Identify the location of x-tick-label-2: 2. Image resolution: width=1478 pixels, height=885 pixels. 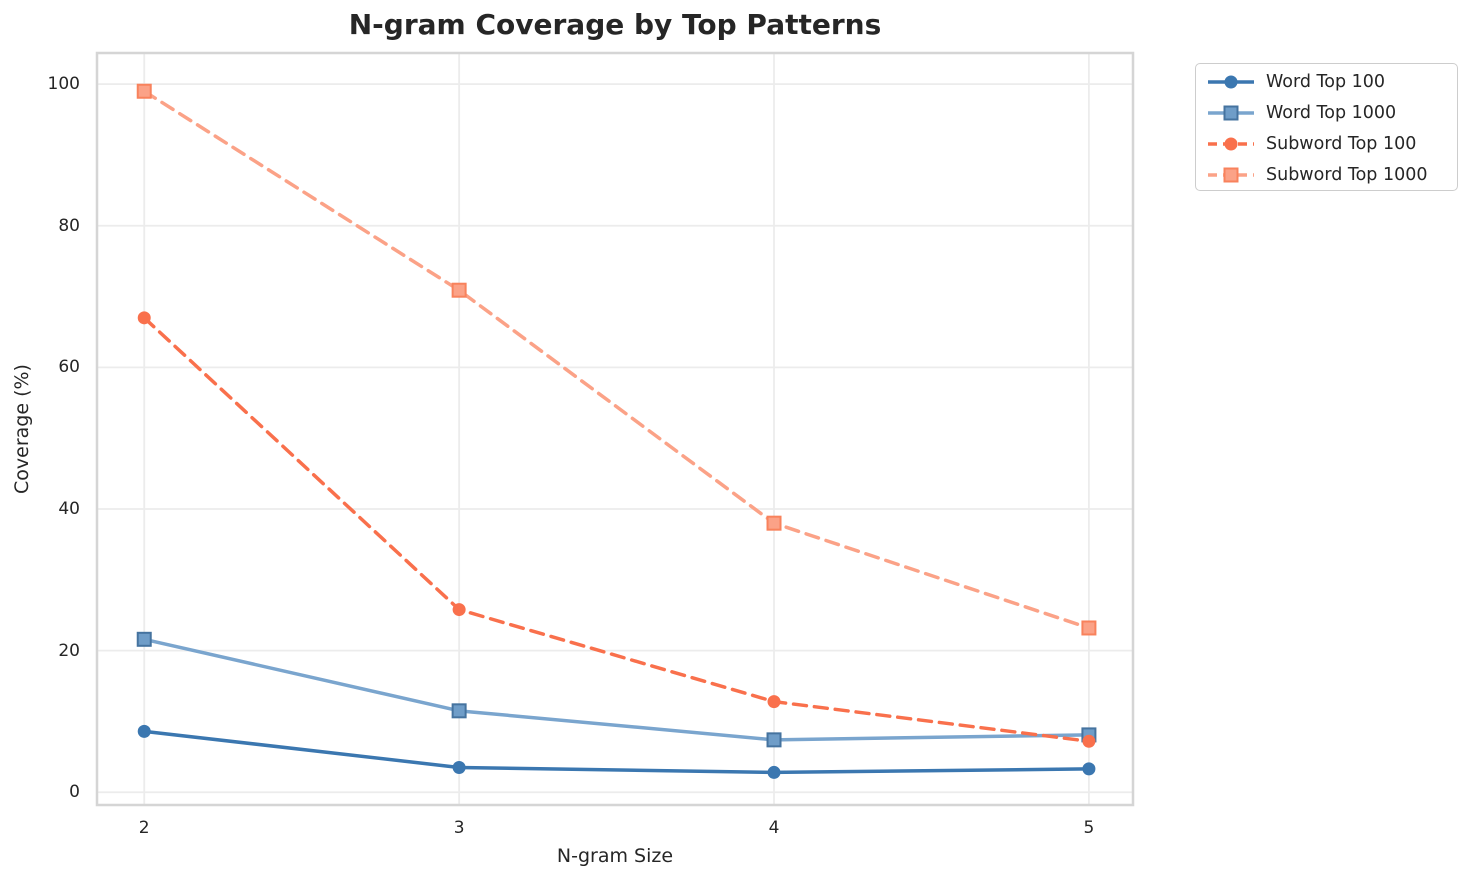
(144, 828).